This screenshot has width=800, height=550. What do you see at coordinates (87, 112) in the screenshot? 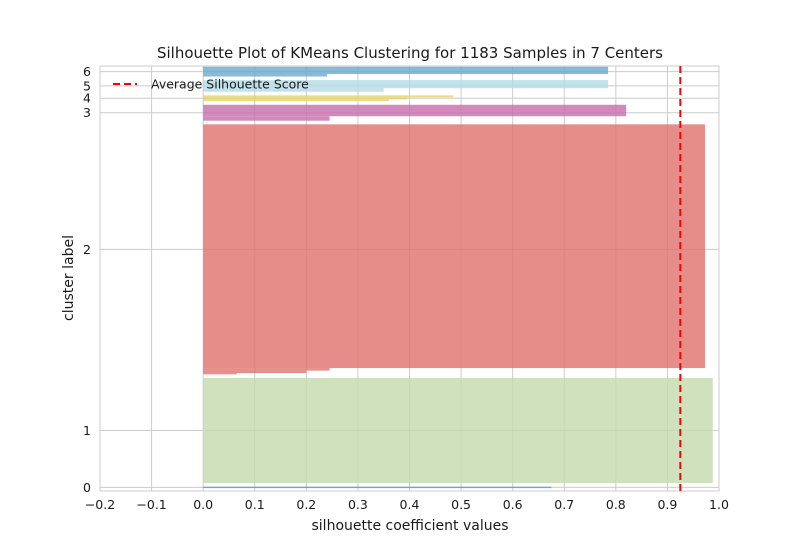
I see `y-tick-label: 3` at bounding box center [87, 112].